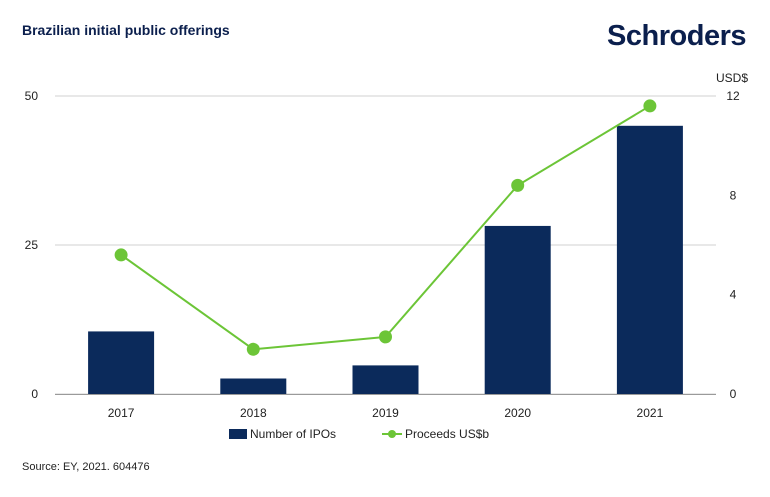  What do you see at coordinates (32, 96) in the screenshot?
I see `left-axis-tick-label: 50` at bounding box center [32, 96].